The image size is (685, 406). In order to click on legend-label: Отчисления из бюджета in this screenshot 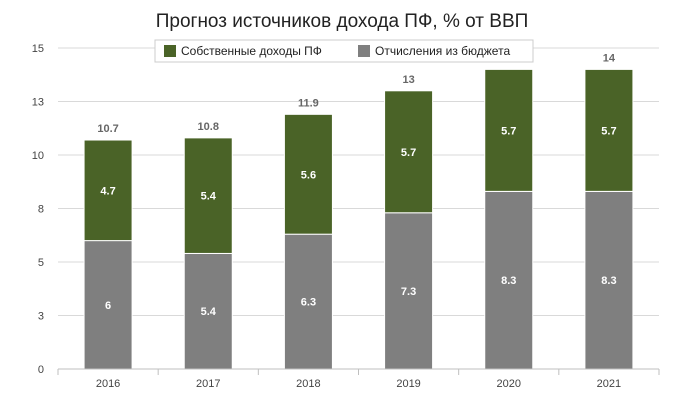, I will do `click(442, 51)`.